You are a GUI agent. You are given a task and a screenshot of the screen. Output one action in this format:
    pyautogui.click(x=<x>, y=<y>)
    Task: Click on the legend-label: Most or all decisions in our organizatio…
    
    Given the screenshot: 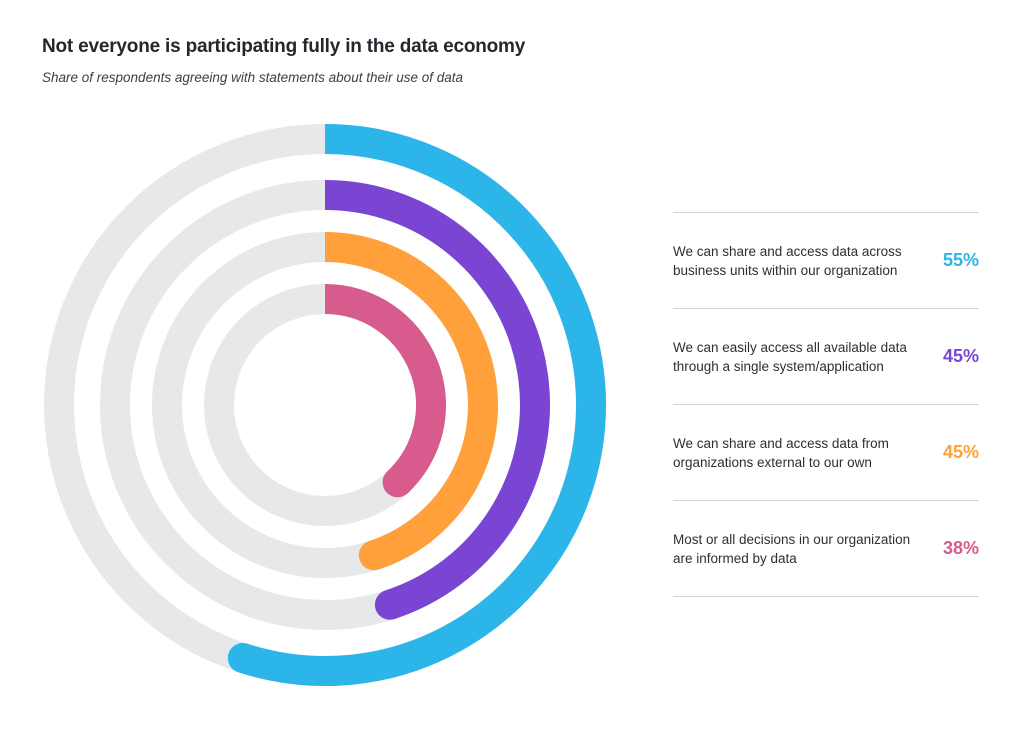 What is the action you would take?
    pyautogui.click(x=792, y=548)
    